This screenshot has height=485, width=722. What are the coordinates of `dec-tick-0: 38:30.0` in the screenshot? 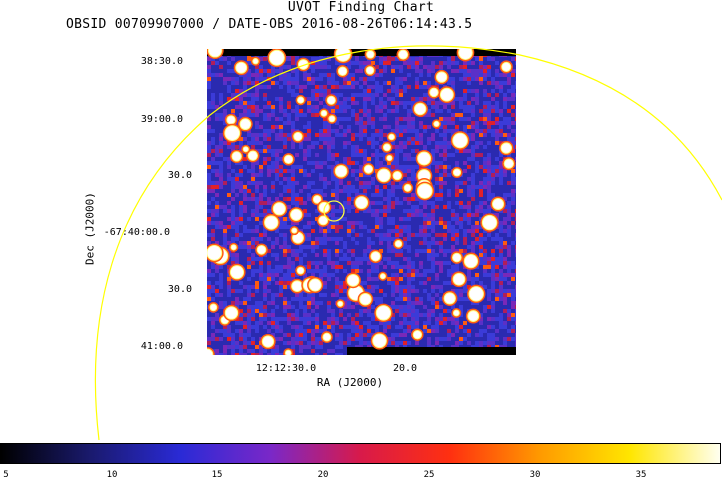 It's located at (161, 61).